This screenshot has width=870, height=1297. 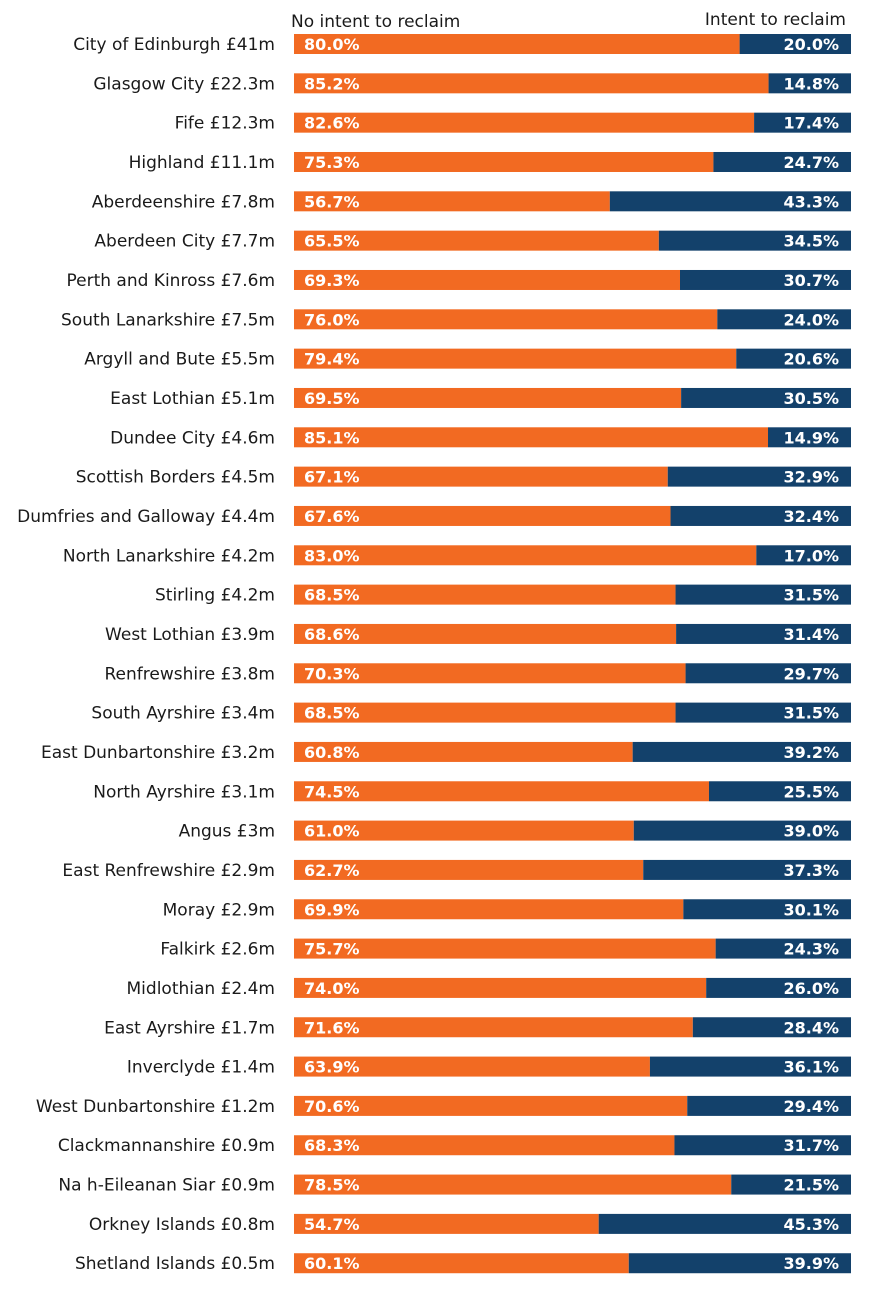 I want to click on category-label: Perth and Kinross £7.6m, so click(x=170, y=281).